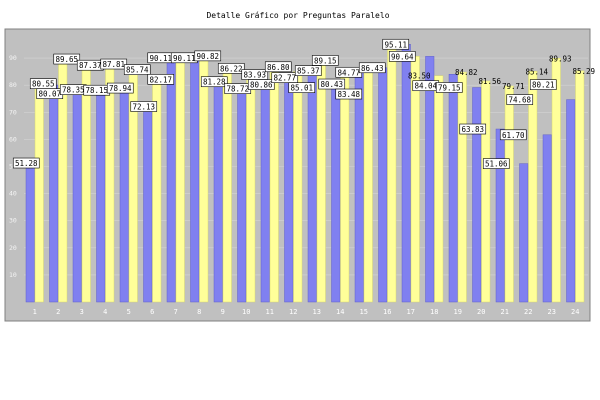 The width and height of the screenshot is (600, 400). What do you see at coordinates (489, 81) in the screenshot?
I see `data-label: 81.56` at bounding box center [489, 81].